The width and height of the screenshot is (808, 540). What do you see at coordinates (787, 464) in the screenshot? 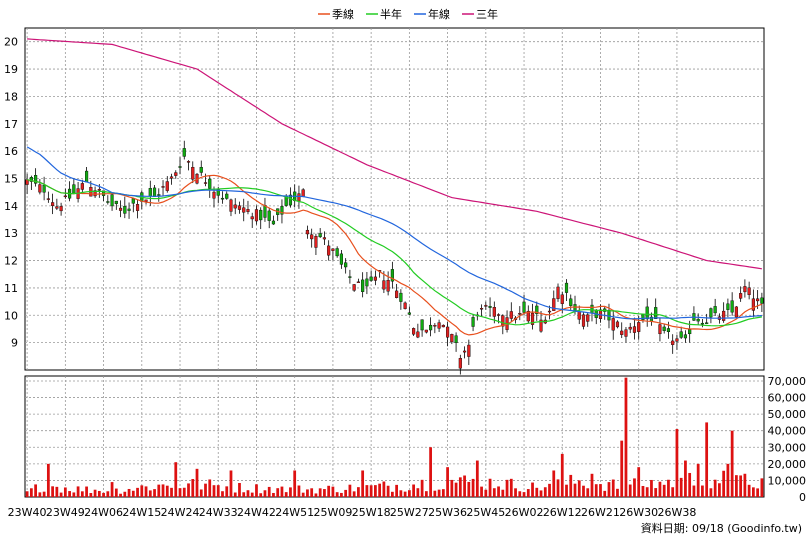
I see `volume-tick-label: 20,000` at bounding box center [787, 464].